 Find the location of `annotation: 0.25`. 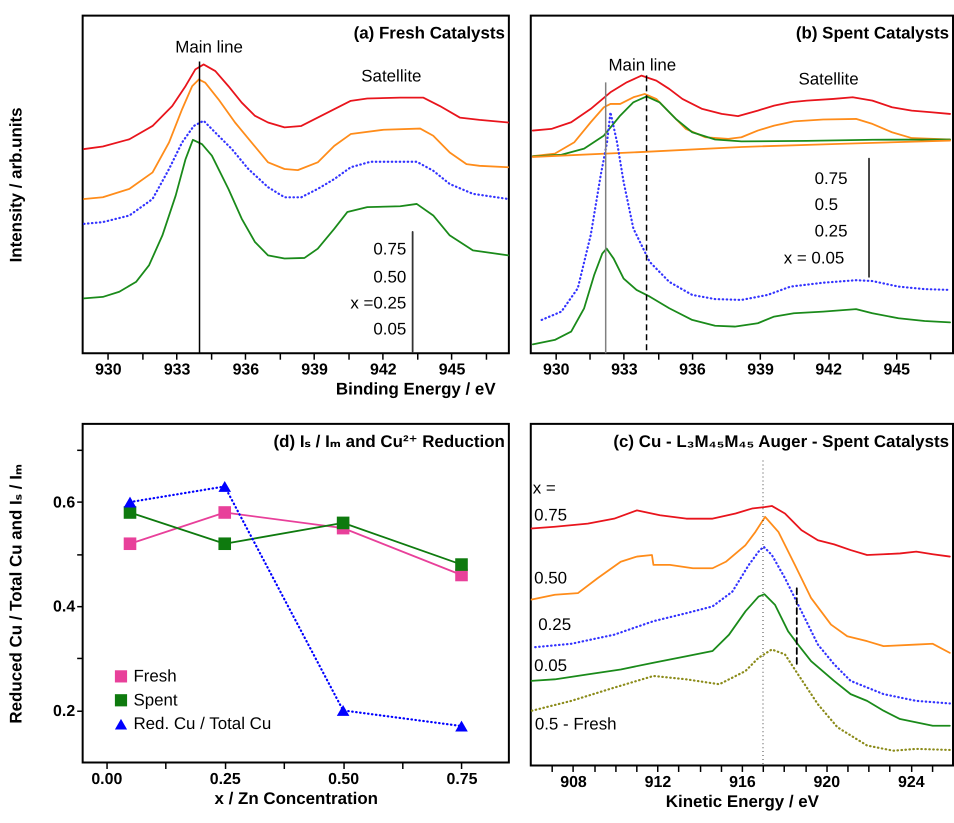

annotation: 0.25 is located at coordinates (831, 231).